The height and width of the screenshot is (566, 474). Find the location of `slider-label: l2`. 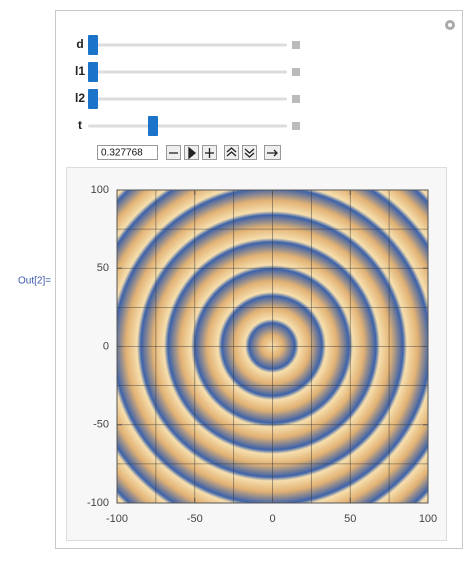

slider-label: l2 is located at coordinates (80, 98).